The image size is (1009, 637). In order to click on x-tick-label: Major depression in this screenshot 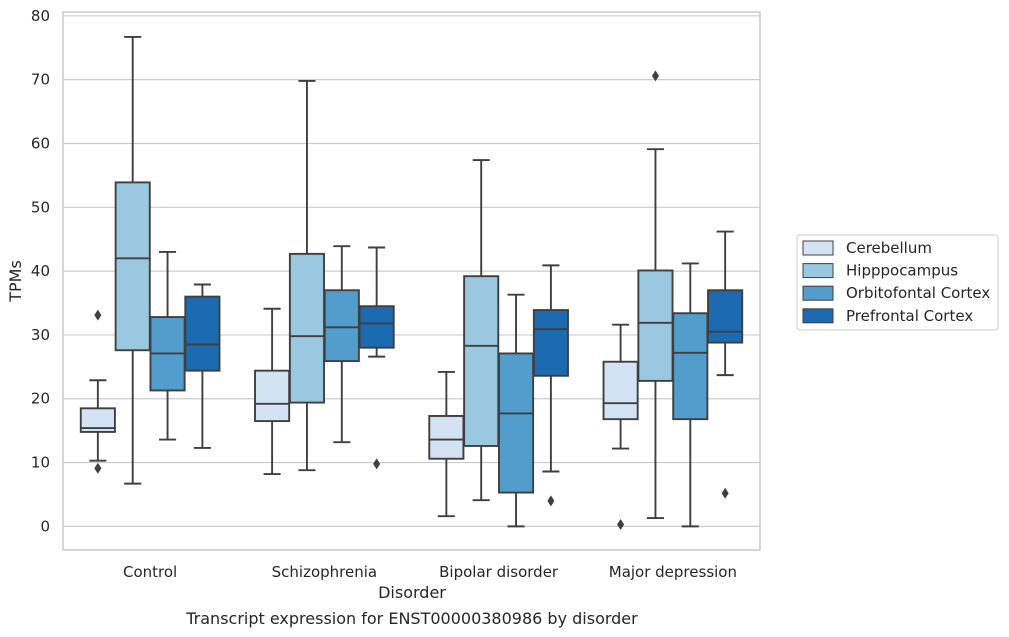, I will do `click(673, 572)`.